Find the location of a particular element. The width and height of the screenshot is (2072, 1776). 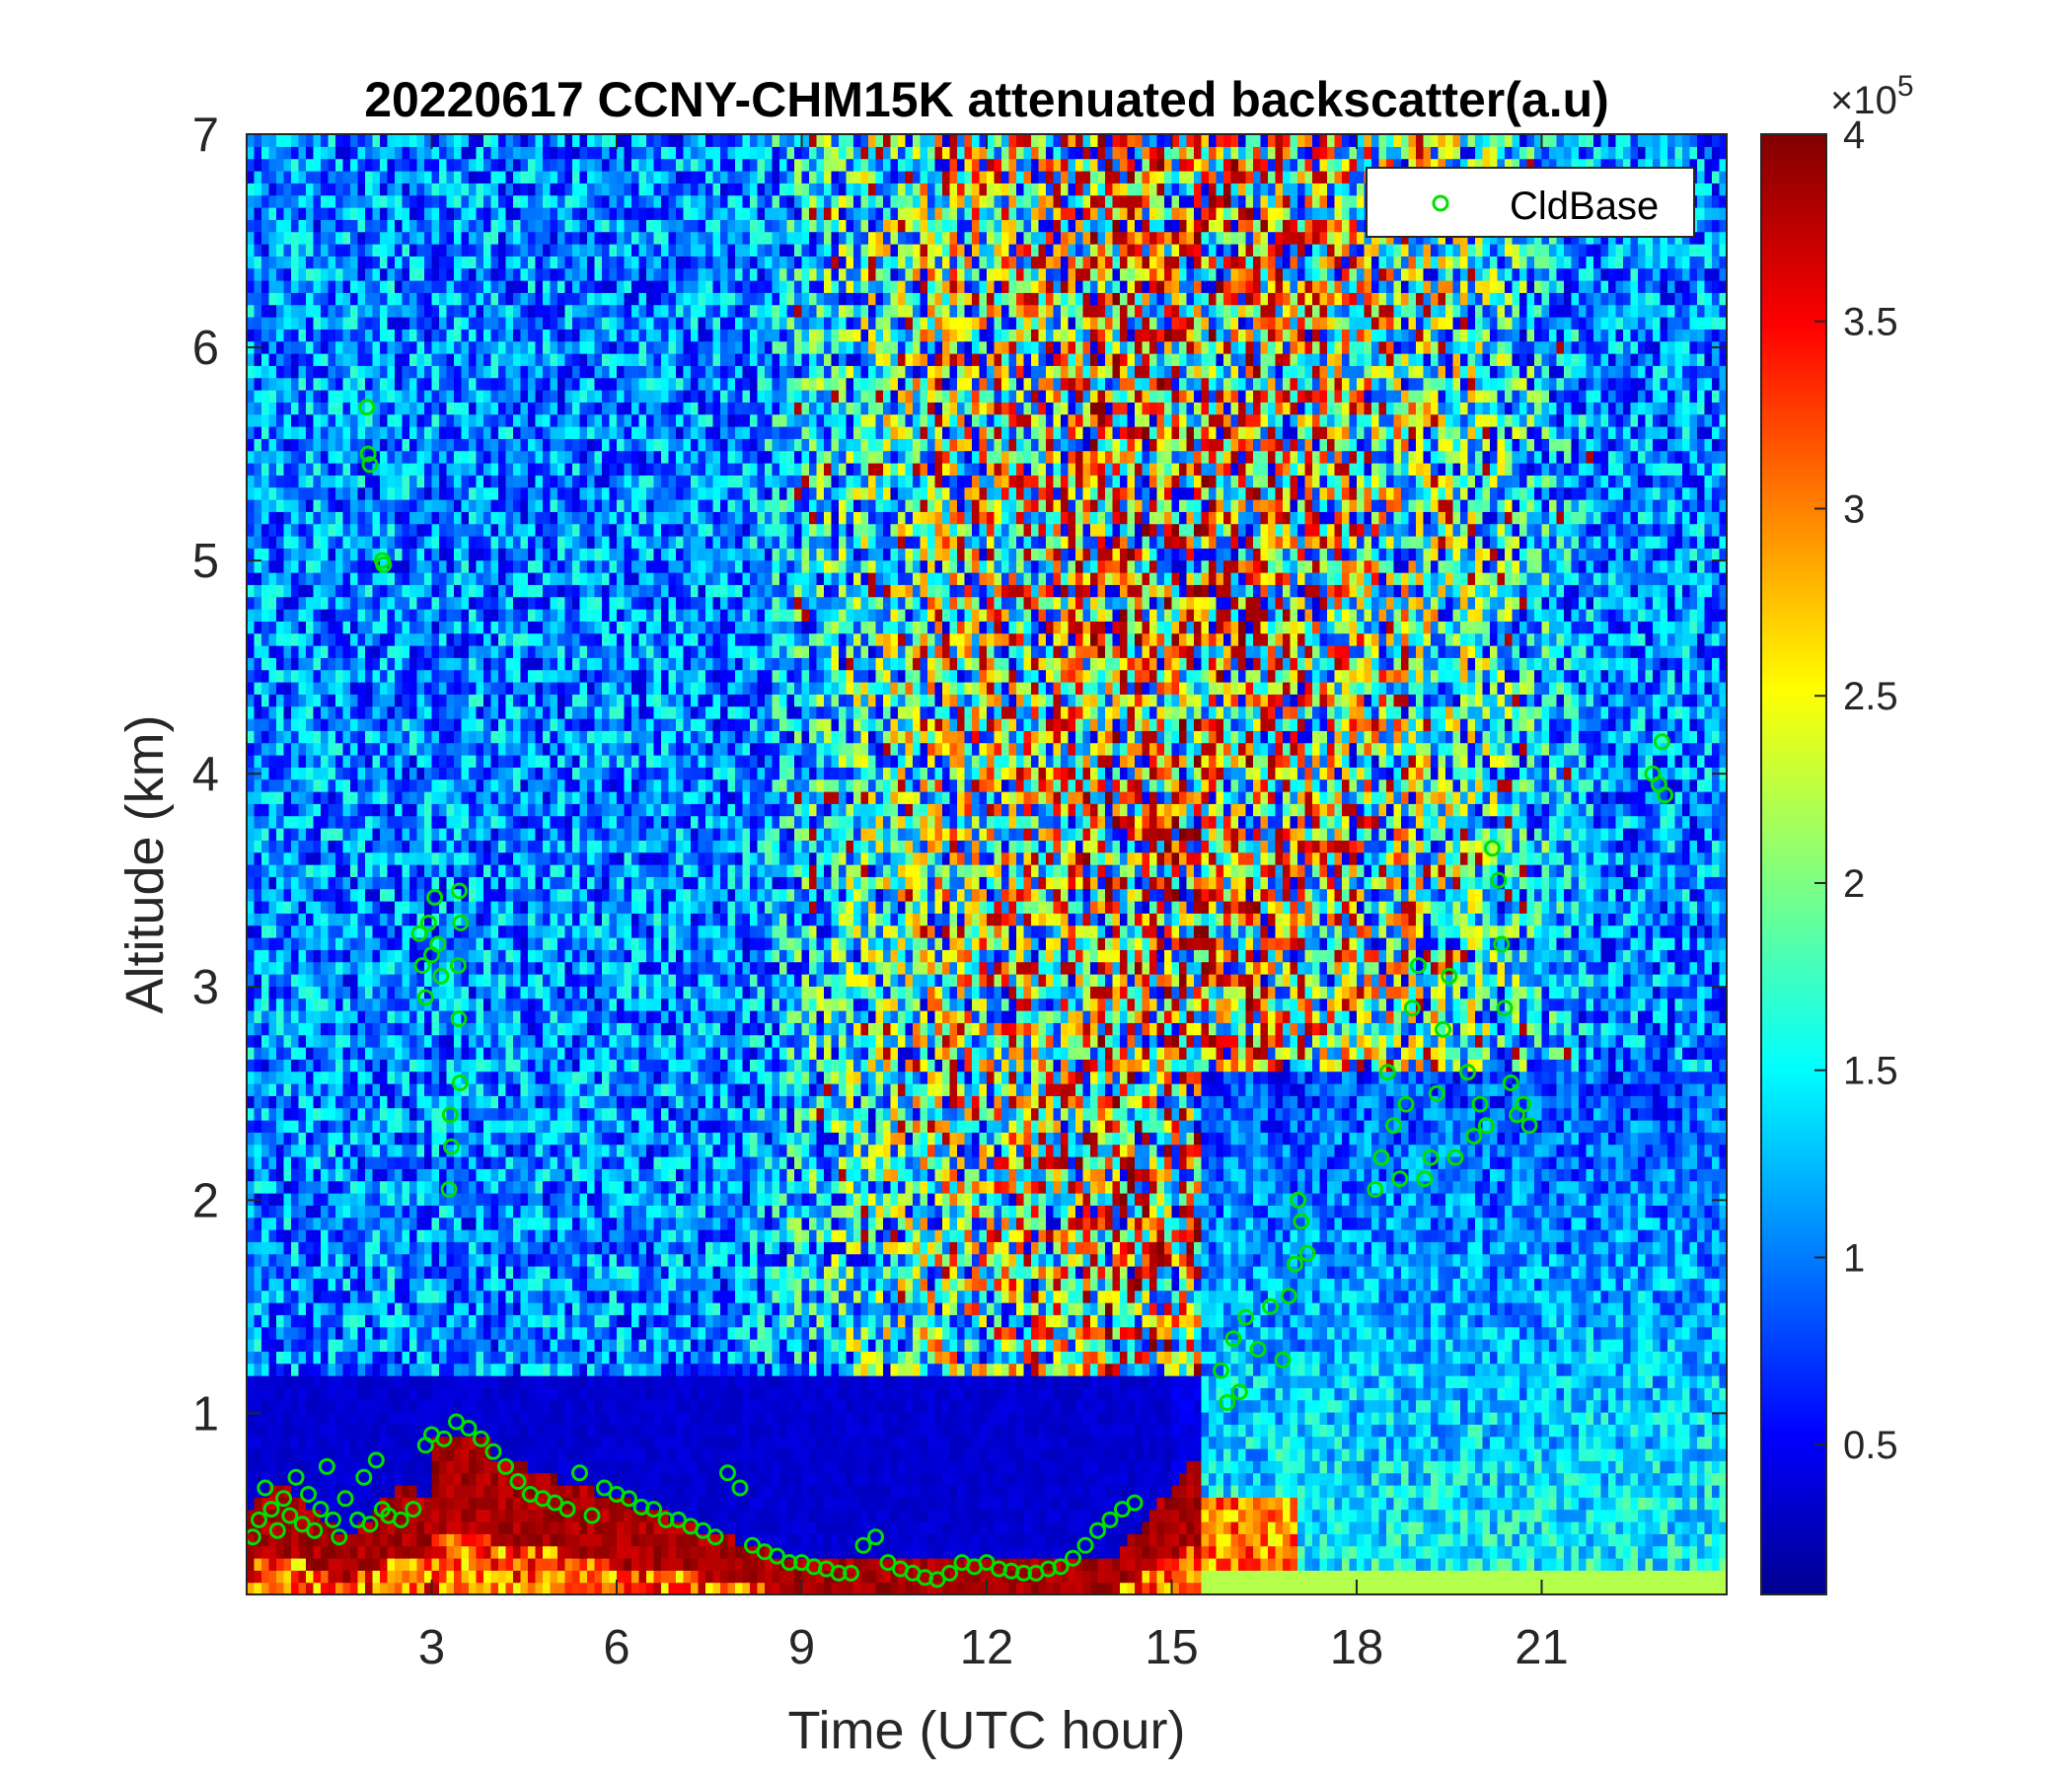

colorbar-gradient is located at coordinates (1794, 864).